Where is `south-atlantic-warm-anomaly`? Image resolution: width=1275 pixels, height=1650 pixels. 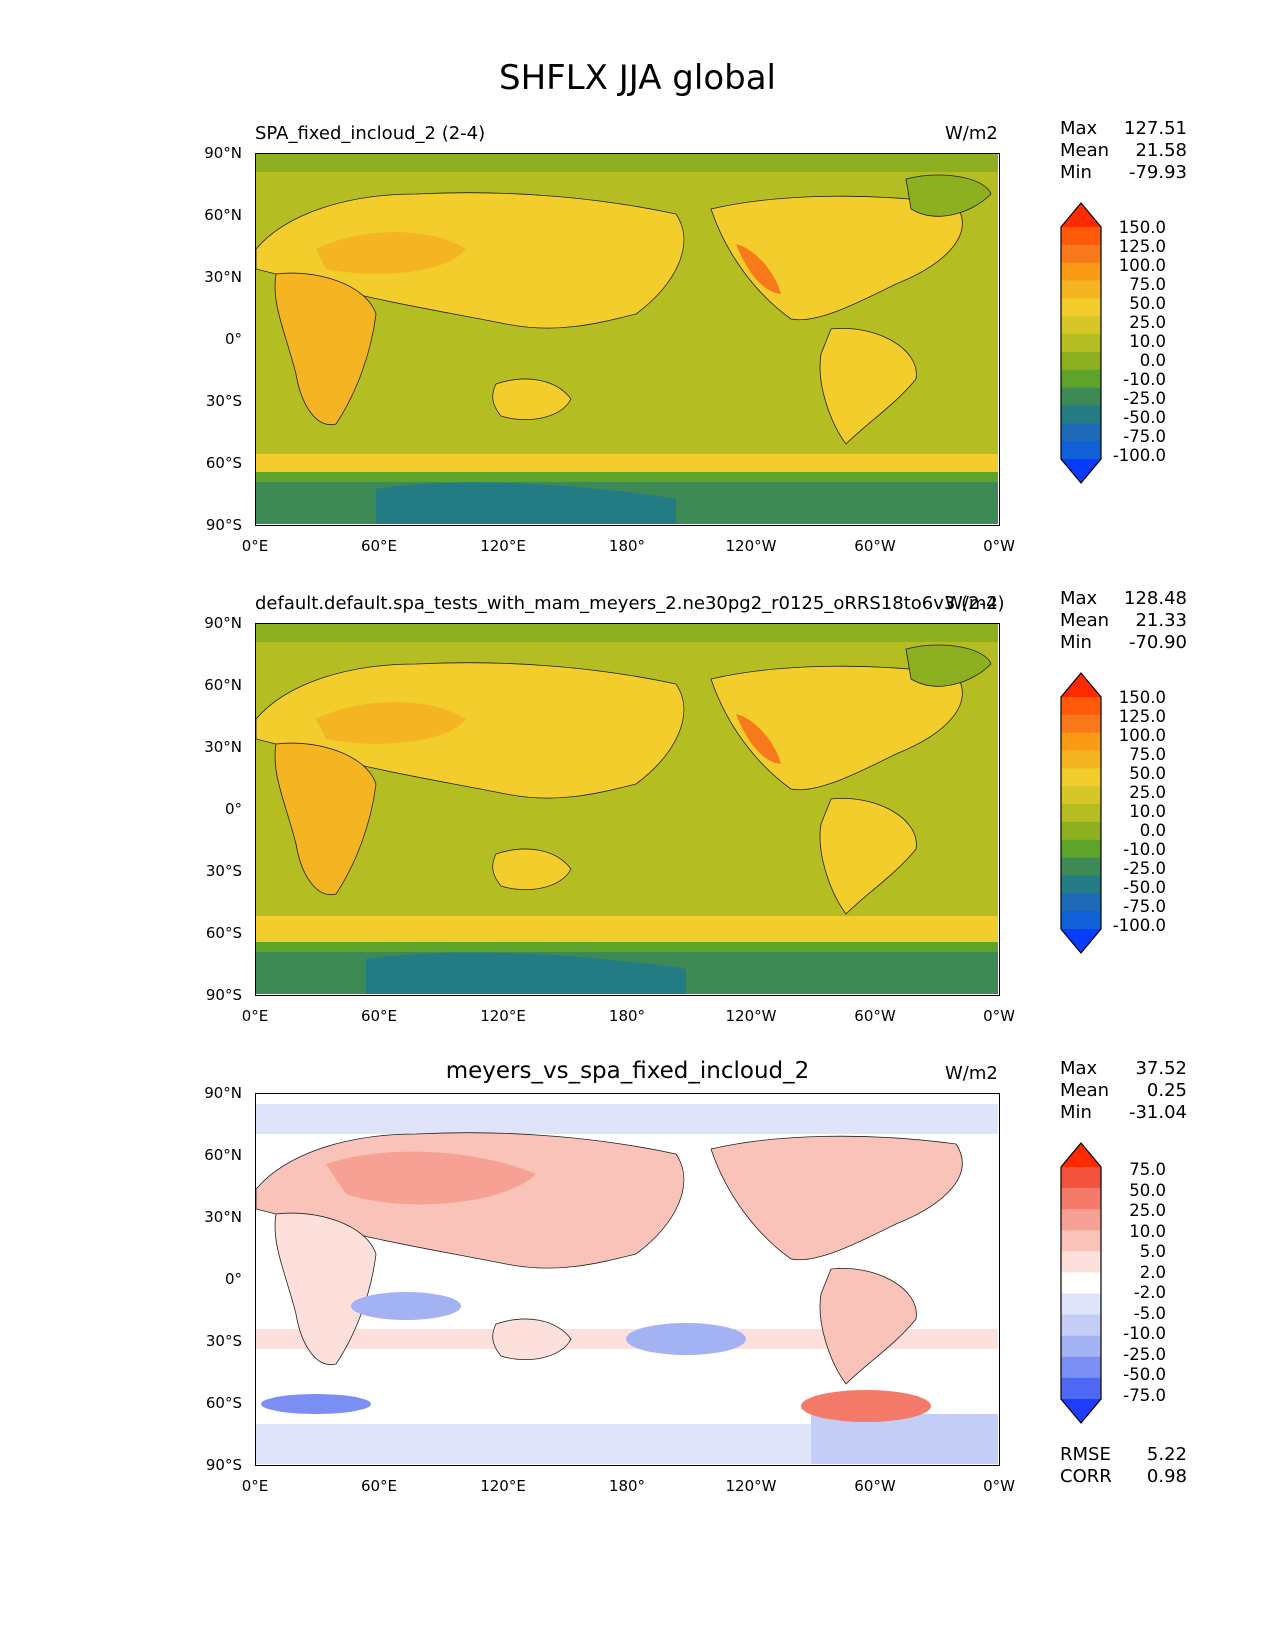
south-atlantic-warm-anomaly is located at coordinates (866, 1406).